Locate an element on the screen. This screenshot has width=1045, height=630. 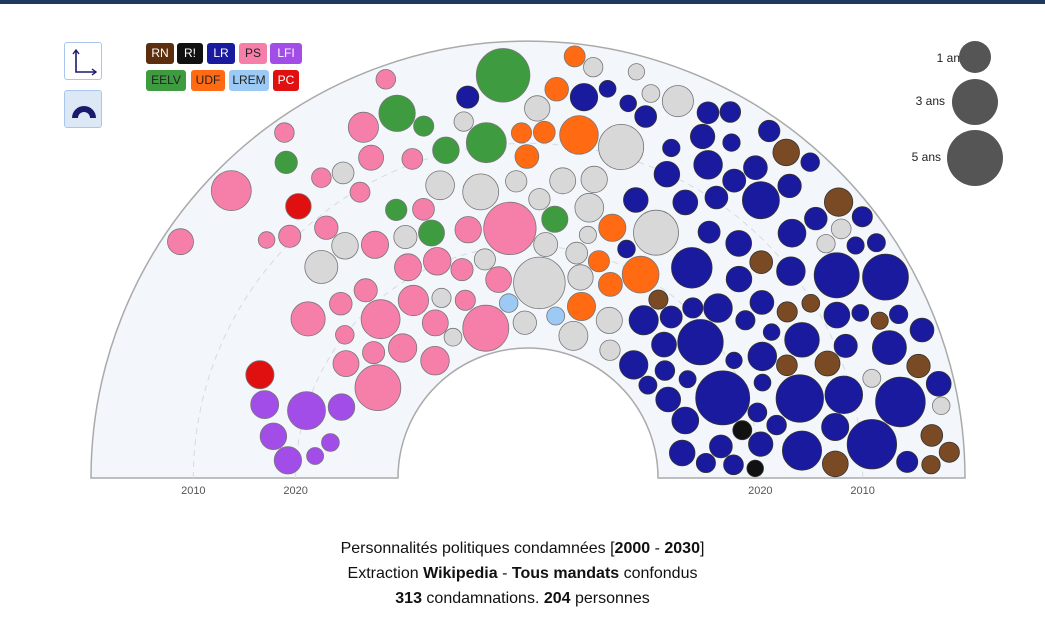
legend-badge-udf: UDF is located at coordinates (208, 80).